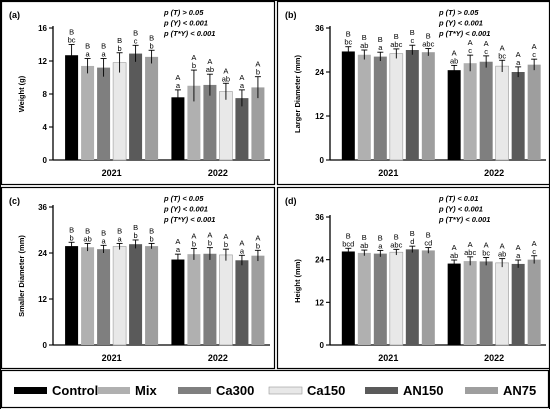  I want to click on bar-an150-2021, so click(412, 105).